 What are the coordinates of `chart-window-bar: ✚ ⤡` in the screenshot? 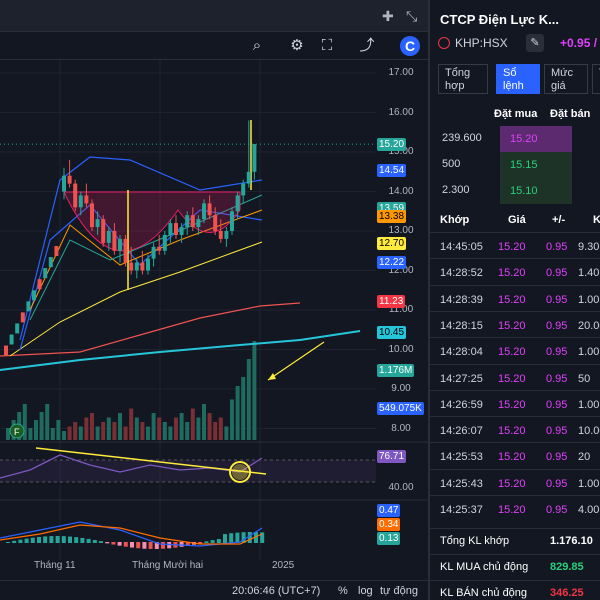 It's located at (214, 16).